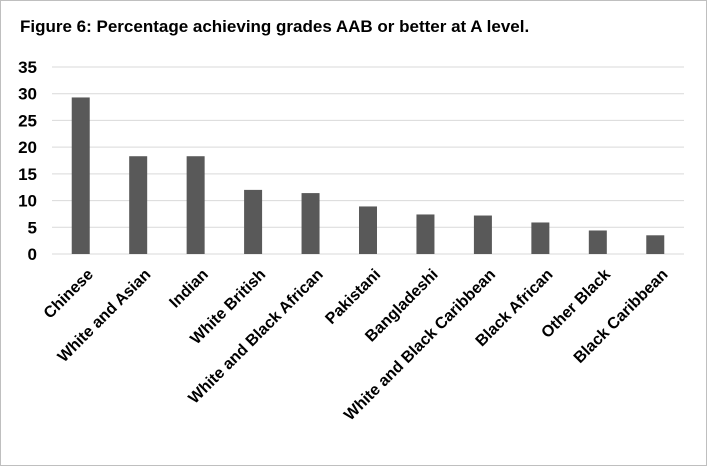  I want to click on y-axis-ticks: 0 5 10 15 20 25 30 35, so click(27, 161).